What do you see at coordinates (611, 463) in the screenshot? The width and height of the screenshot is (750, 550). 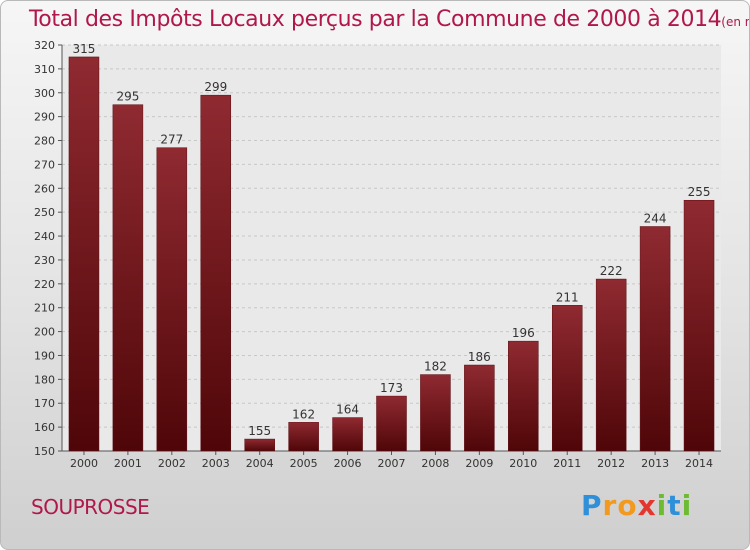 I see `x-tick-label-2012: 2012` at bounding box center [611, 463].